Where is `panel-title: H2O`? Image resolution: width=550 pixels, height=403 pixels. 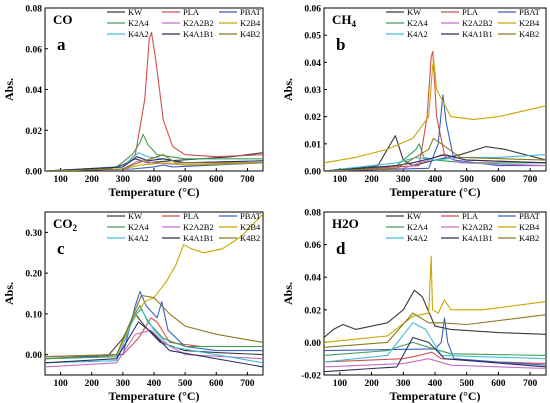
panel-title: H2O is located at coordinates (345, 223).